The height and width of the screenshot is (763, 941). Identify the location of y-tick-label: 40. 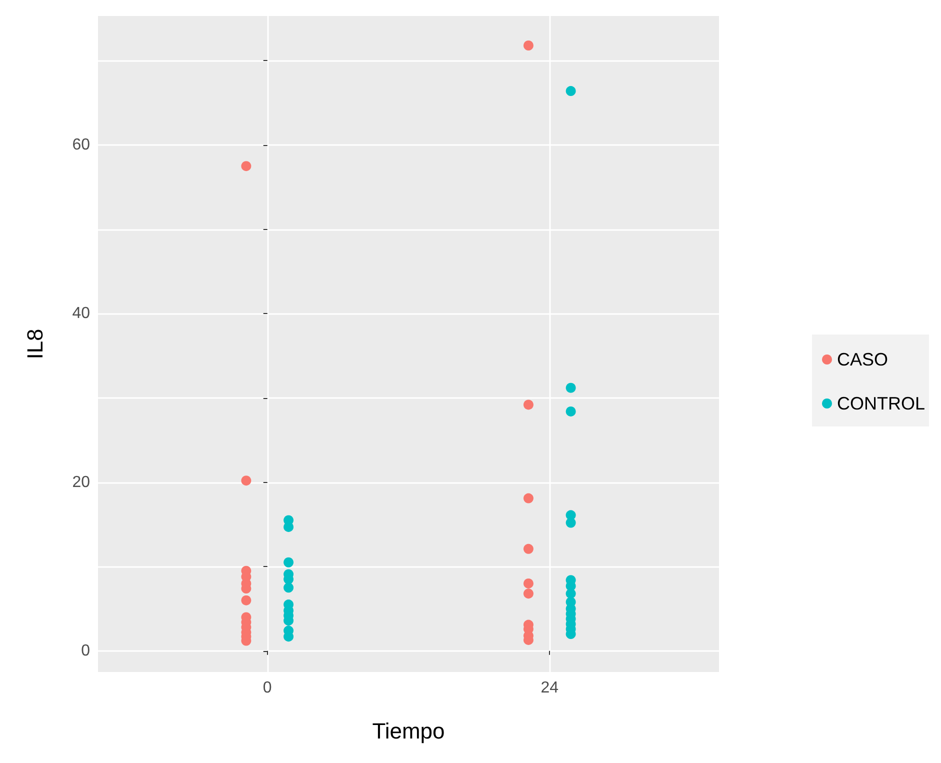
(81, 313).